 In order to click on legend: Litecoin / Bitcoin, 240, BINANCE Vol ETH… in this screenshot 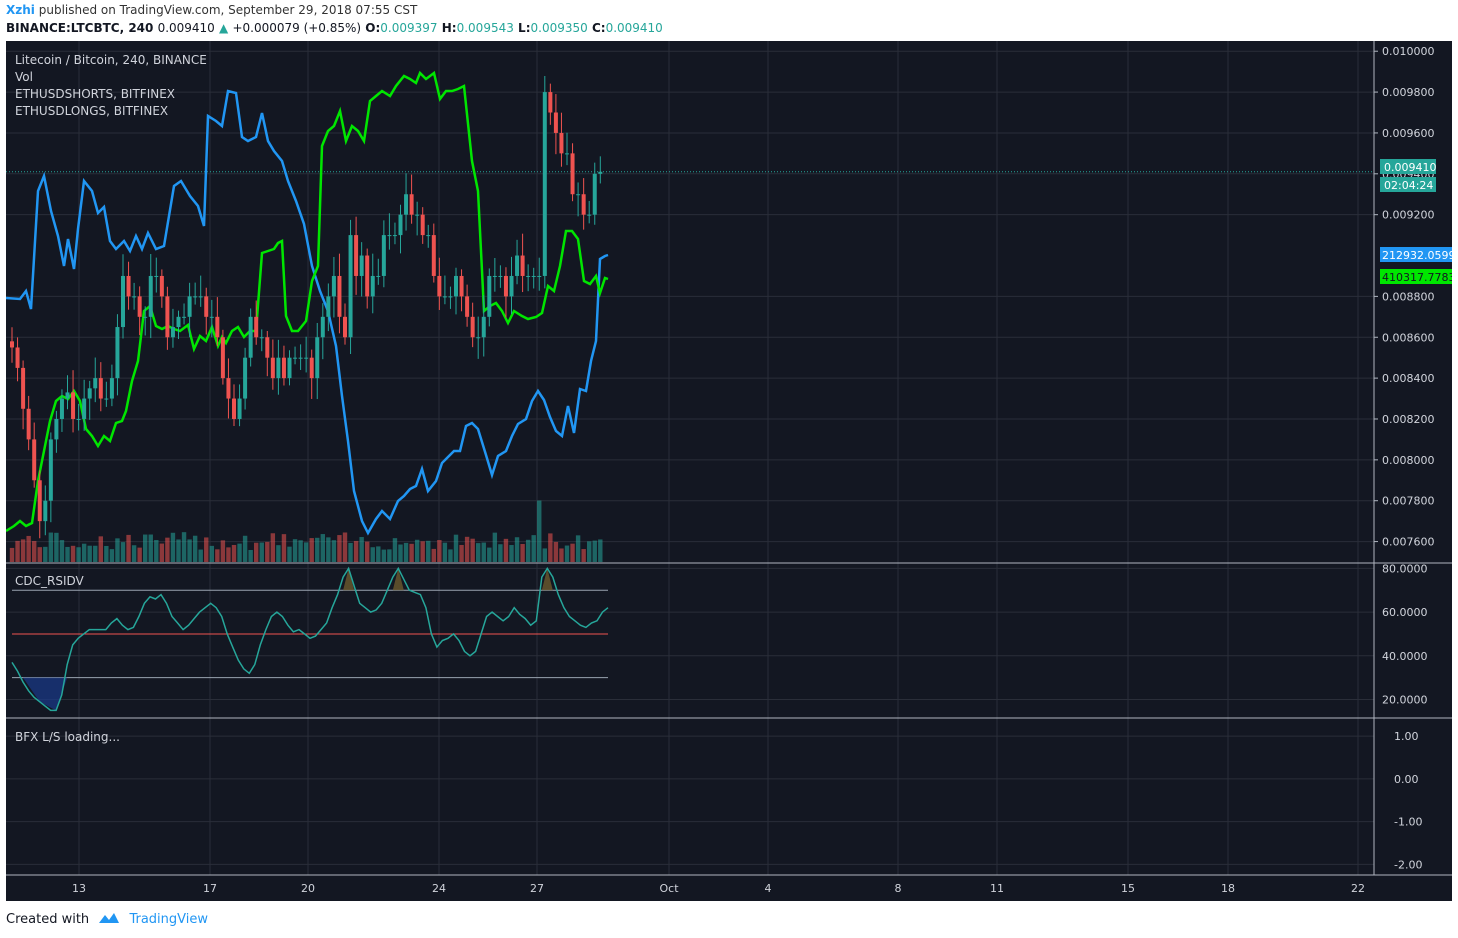, I will do `click(111, 398)`.